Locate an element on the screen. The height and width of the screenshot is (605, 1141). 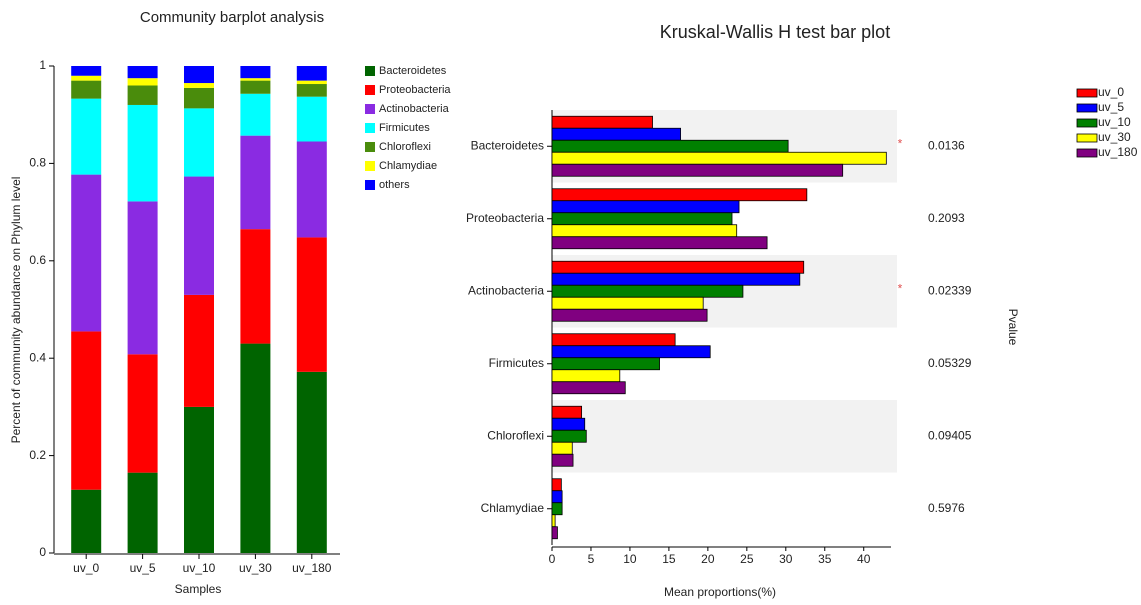
legend-label: uv_30 is located at coordinates (1114, 137).